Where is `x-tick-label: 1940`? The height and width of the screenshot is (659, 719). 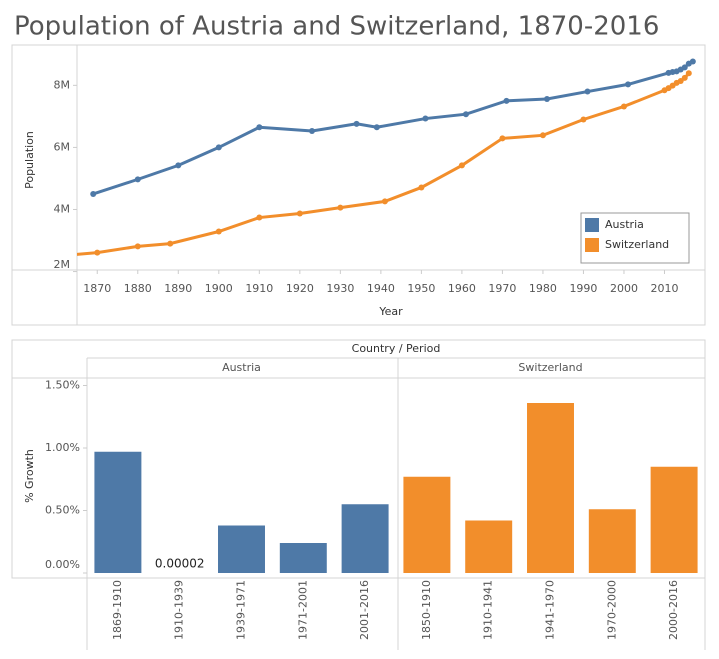
x-tick-label: 1940 is located at coordinates (381, 288).